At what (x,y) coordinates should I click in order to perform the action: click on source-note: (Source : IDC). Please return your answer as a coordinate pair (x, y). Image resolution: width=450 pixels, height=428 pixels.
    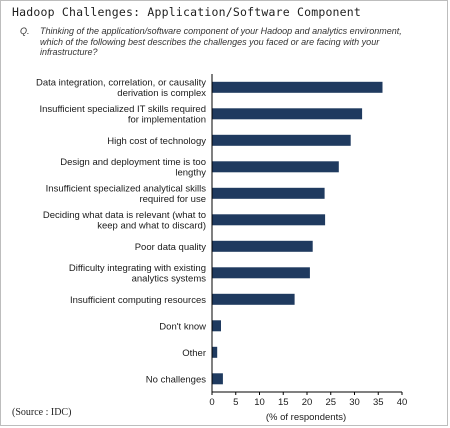
    Looking at the image, I should click on (42, 412).